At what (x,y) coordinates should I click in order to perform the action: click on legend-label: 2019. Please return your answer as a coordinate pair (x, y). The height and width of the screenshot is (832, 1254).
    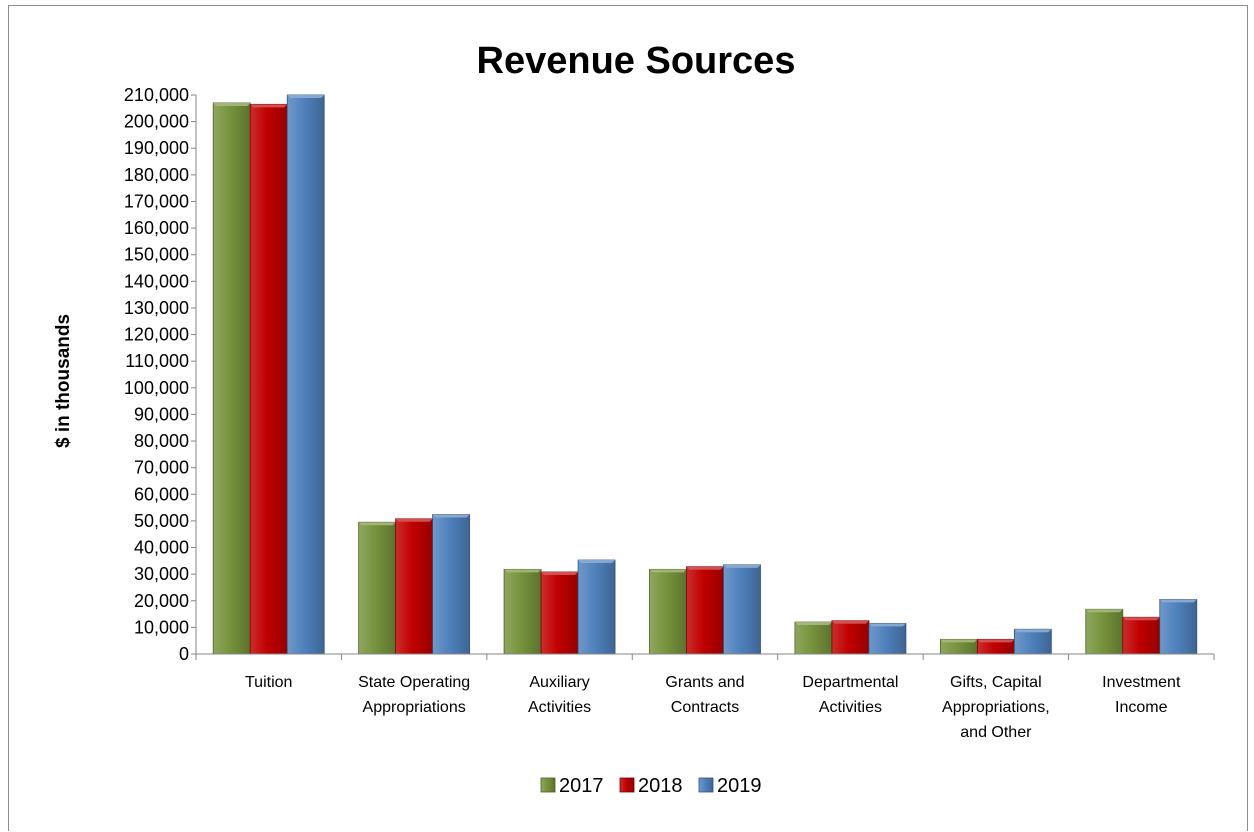
    Looking at the image, I should click on (739, 786).